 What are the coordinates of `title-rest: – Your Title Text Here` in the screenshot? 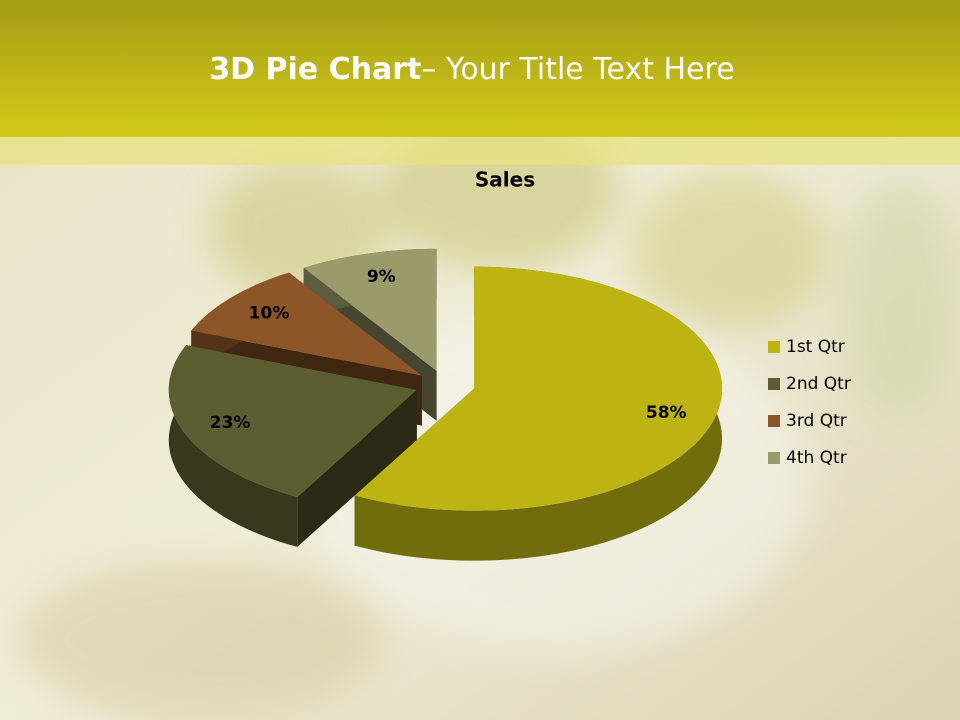 It's located at (577, 69).